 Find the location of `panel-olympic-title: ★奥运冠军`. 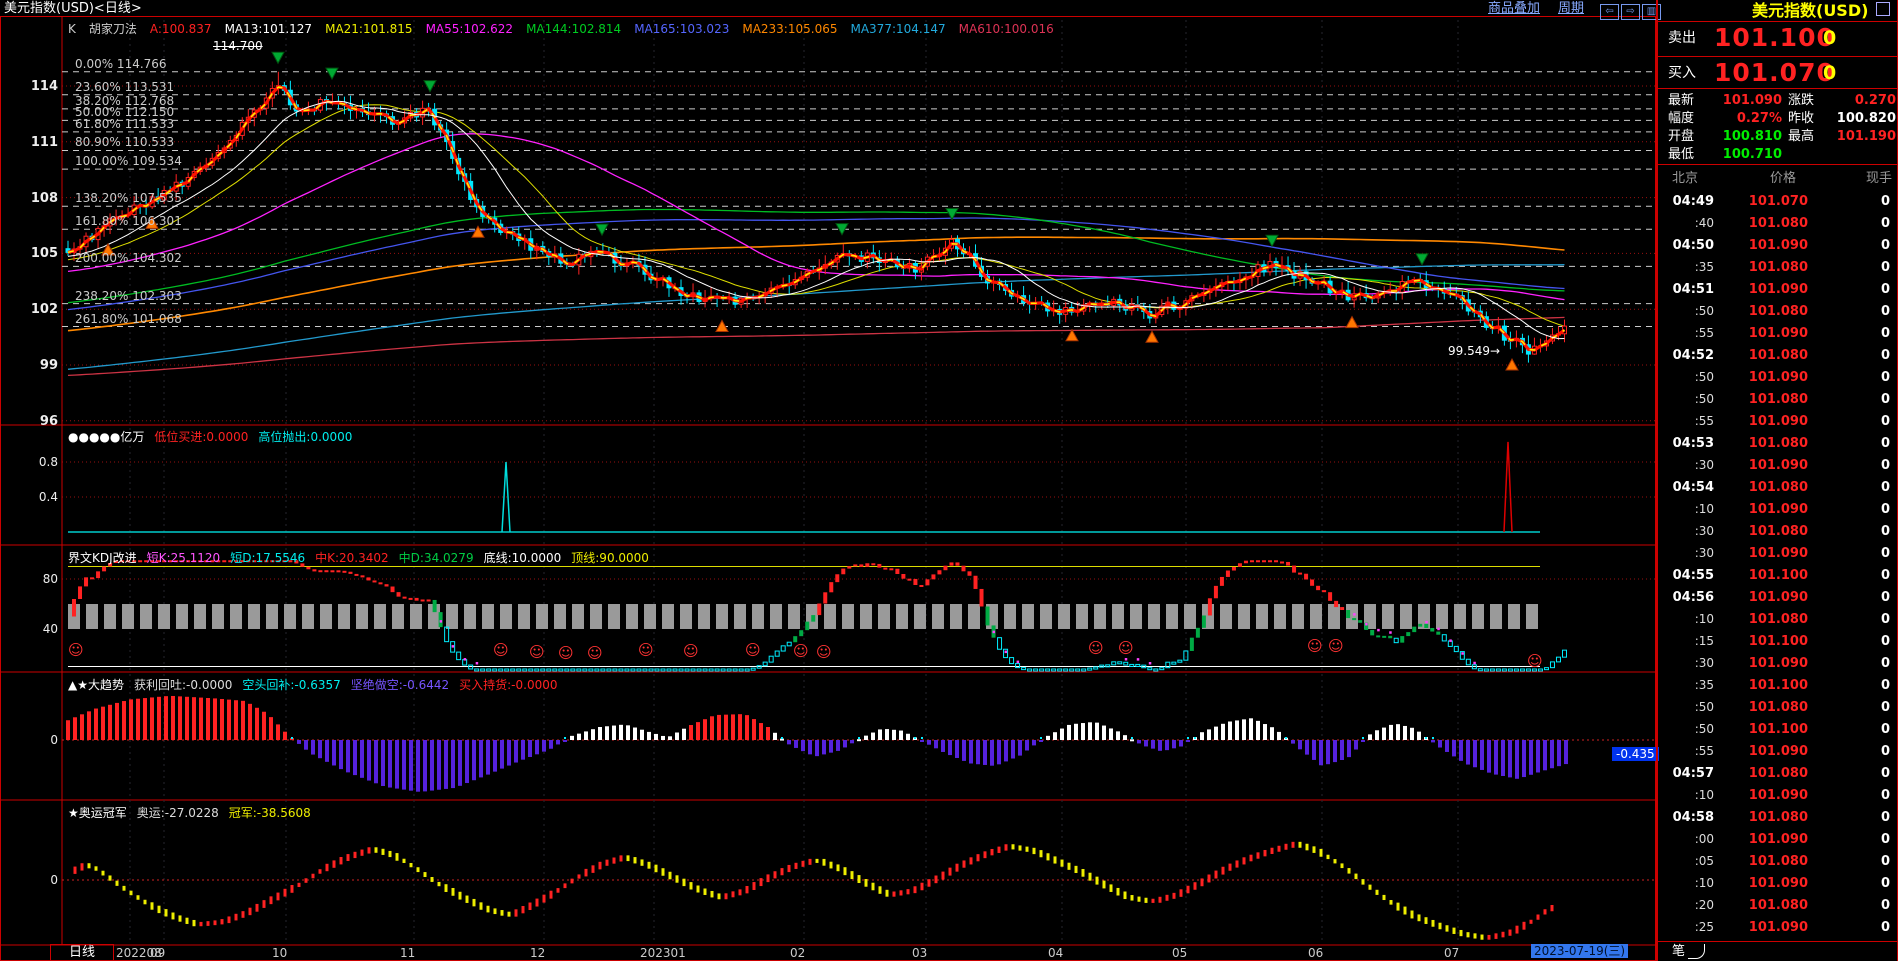

panel-olympic-title: ★奥运冠军 is located at coordinates (97, 813).